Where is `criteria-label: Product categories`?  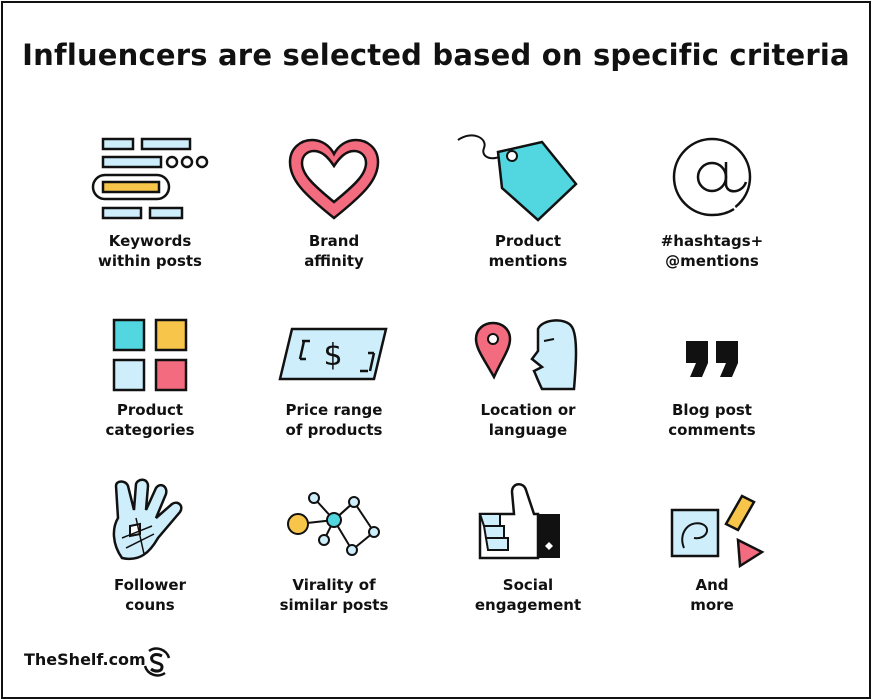
criteria-label: Product categories is located at coordinates (150, 420).